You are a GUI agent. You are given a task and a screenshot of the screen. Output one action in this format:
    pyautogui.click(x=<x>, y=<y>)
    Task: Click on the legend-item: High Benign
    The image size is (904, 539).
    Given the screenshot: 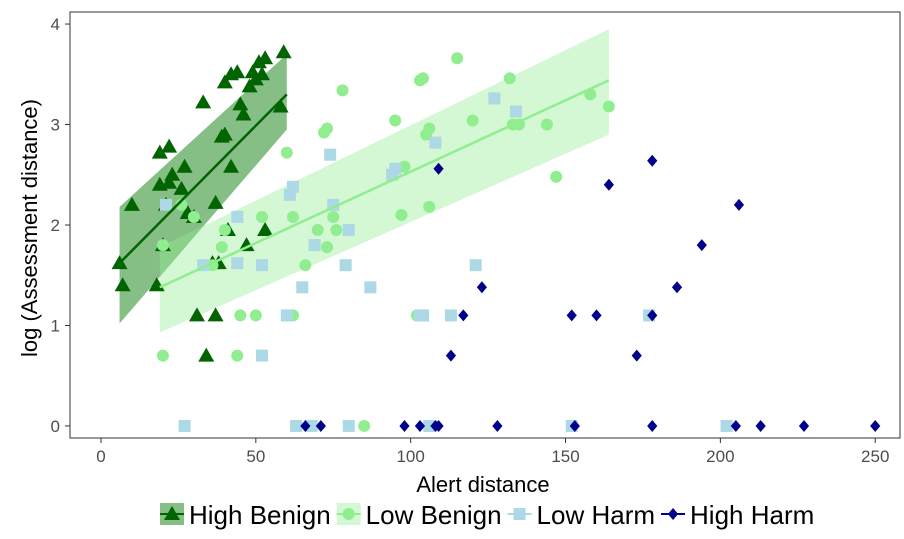 What is the action you would take?
    pyautogui.click(x=245, y=515)
    